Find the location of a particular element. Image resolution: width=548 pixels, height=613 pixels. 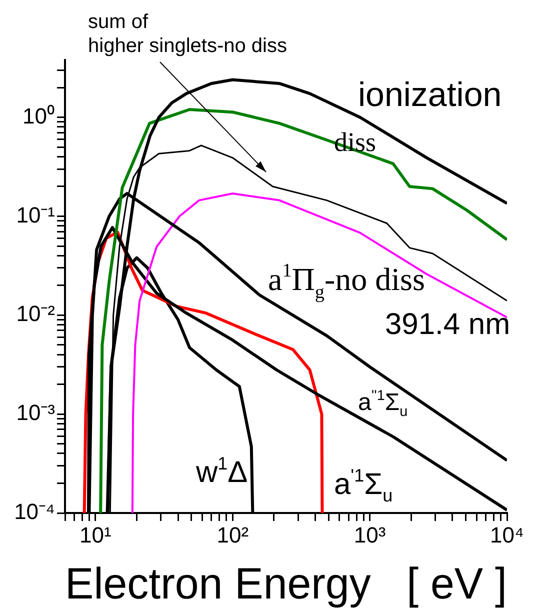

series-label: 391.4 nm is located at coordinates (447, 324).